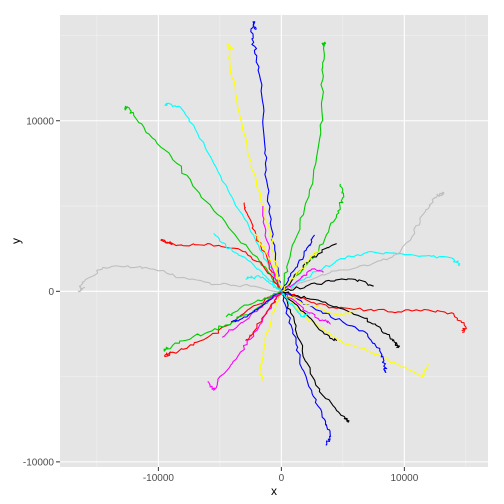 Image resolution: width=504 pixels, height=504 pixels. Describe the element at coordinates (40, 121) in the screenshot. I see `y-tick-label: 10000` at that location.